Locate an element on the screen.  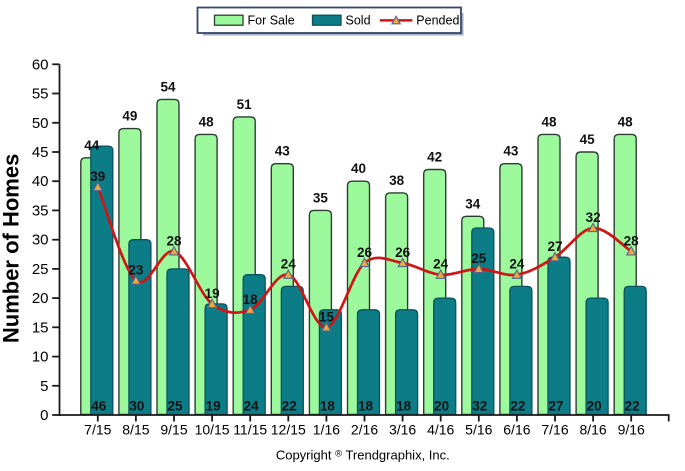
svg-text: For Sale is located at coordinates (271, 21).